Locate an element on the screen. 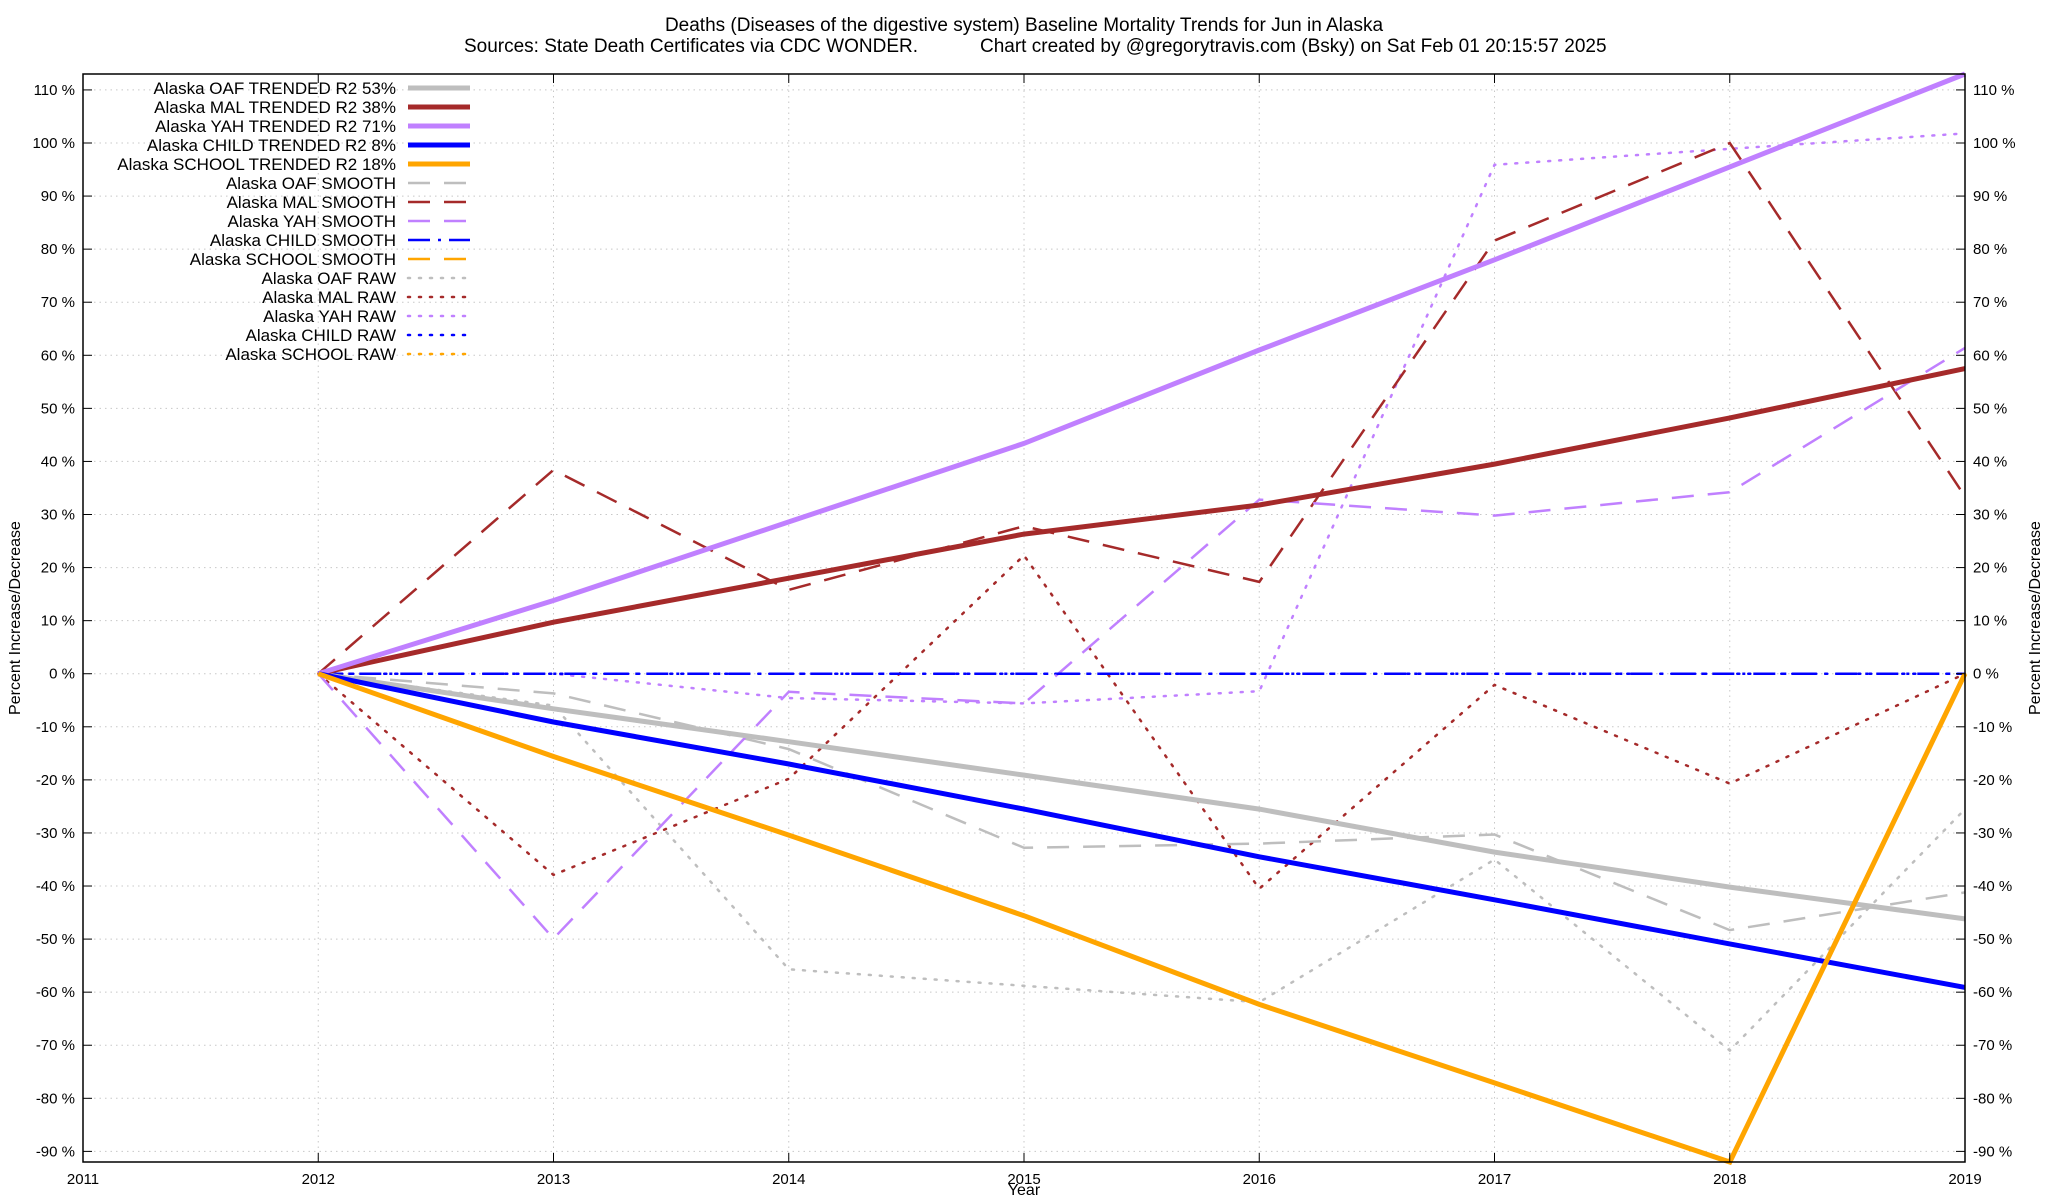 The width and height of the screenshot is (2048, 1200). x-tick-label: 2018 is located at coordinates (1729, 1179).